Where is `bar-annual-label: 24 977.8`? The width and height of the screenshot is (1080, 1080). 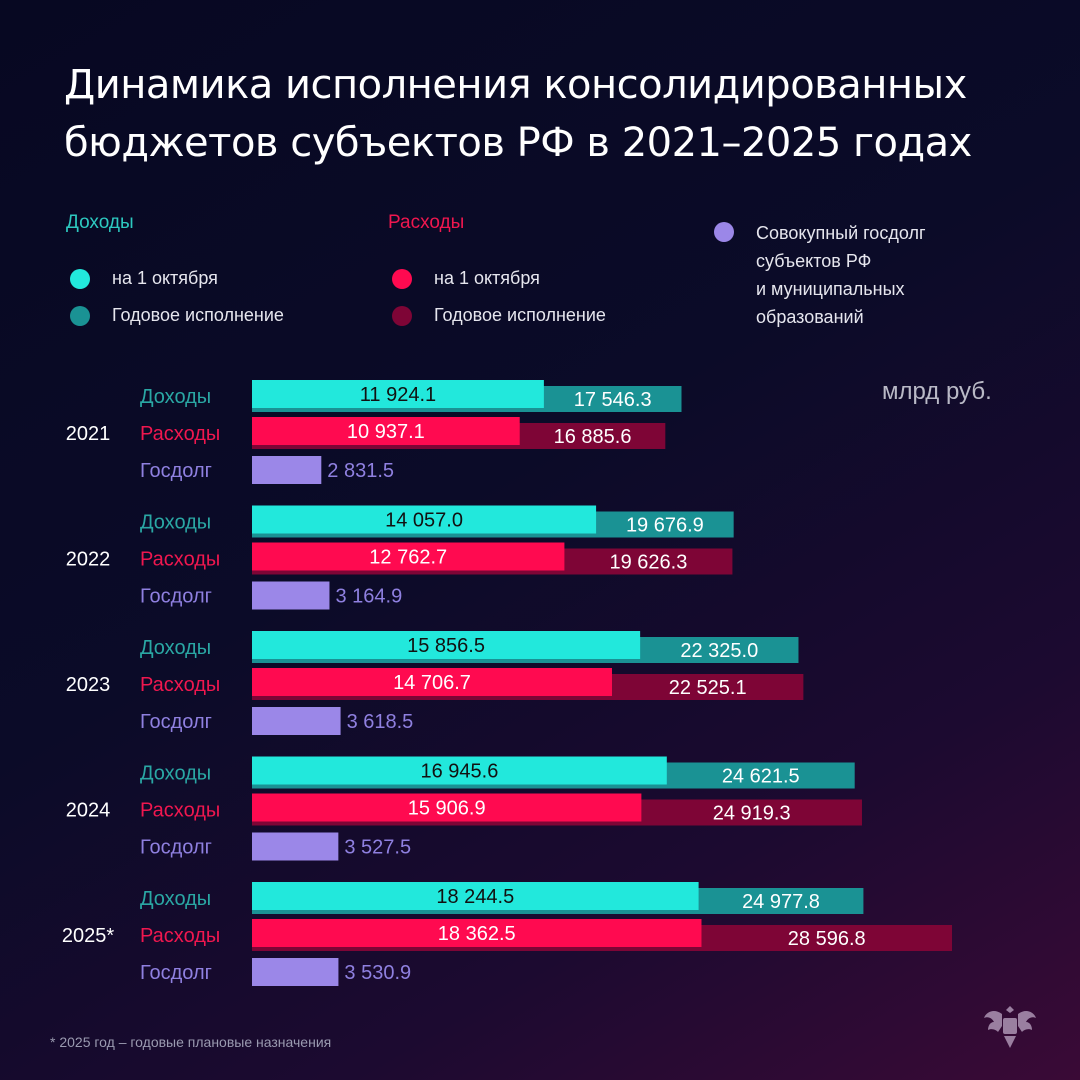
bar-annual-label: 24 977.8 is located at coordinates (781, 902).